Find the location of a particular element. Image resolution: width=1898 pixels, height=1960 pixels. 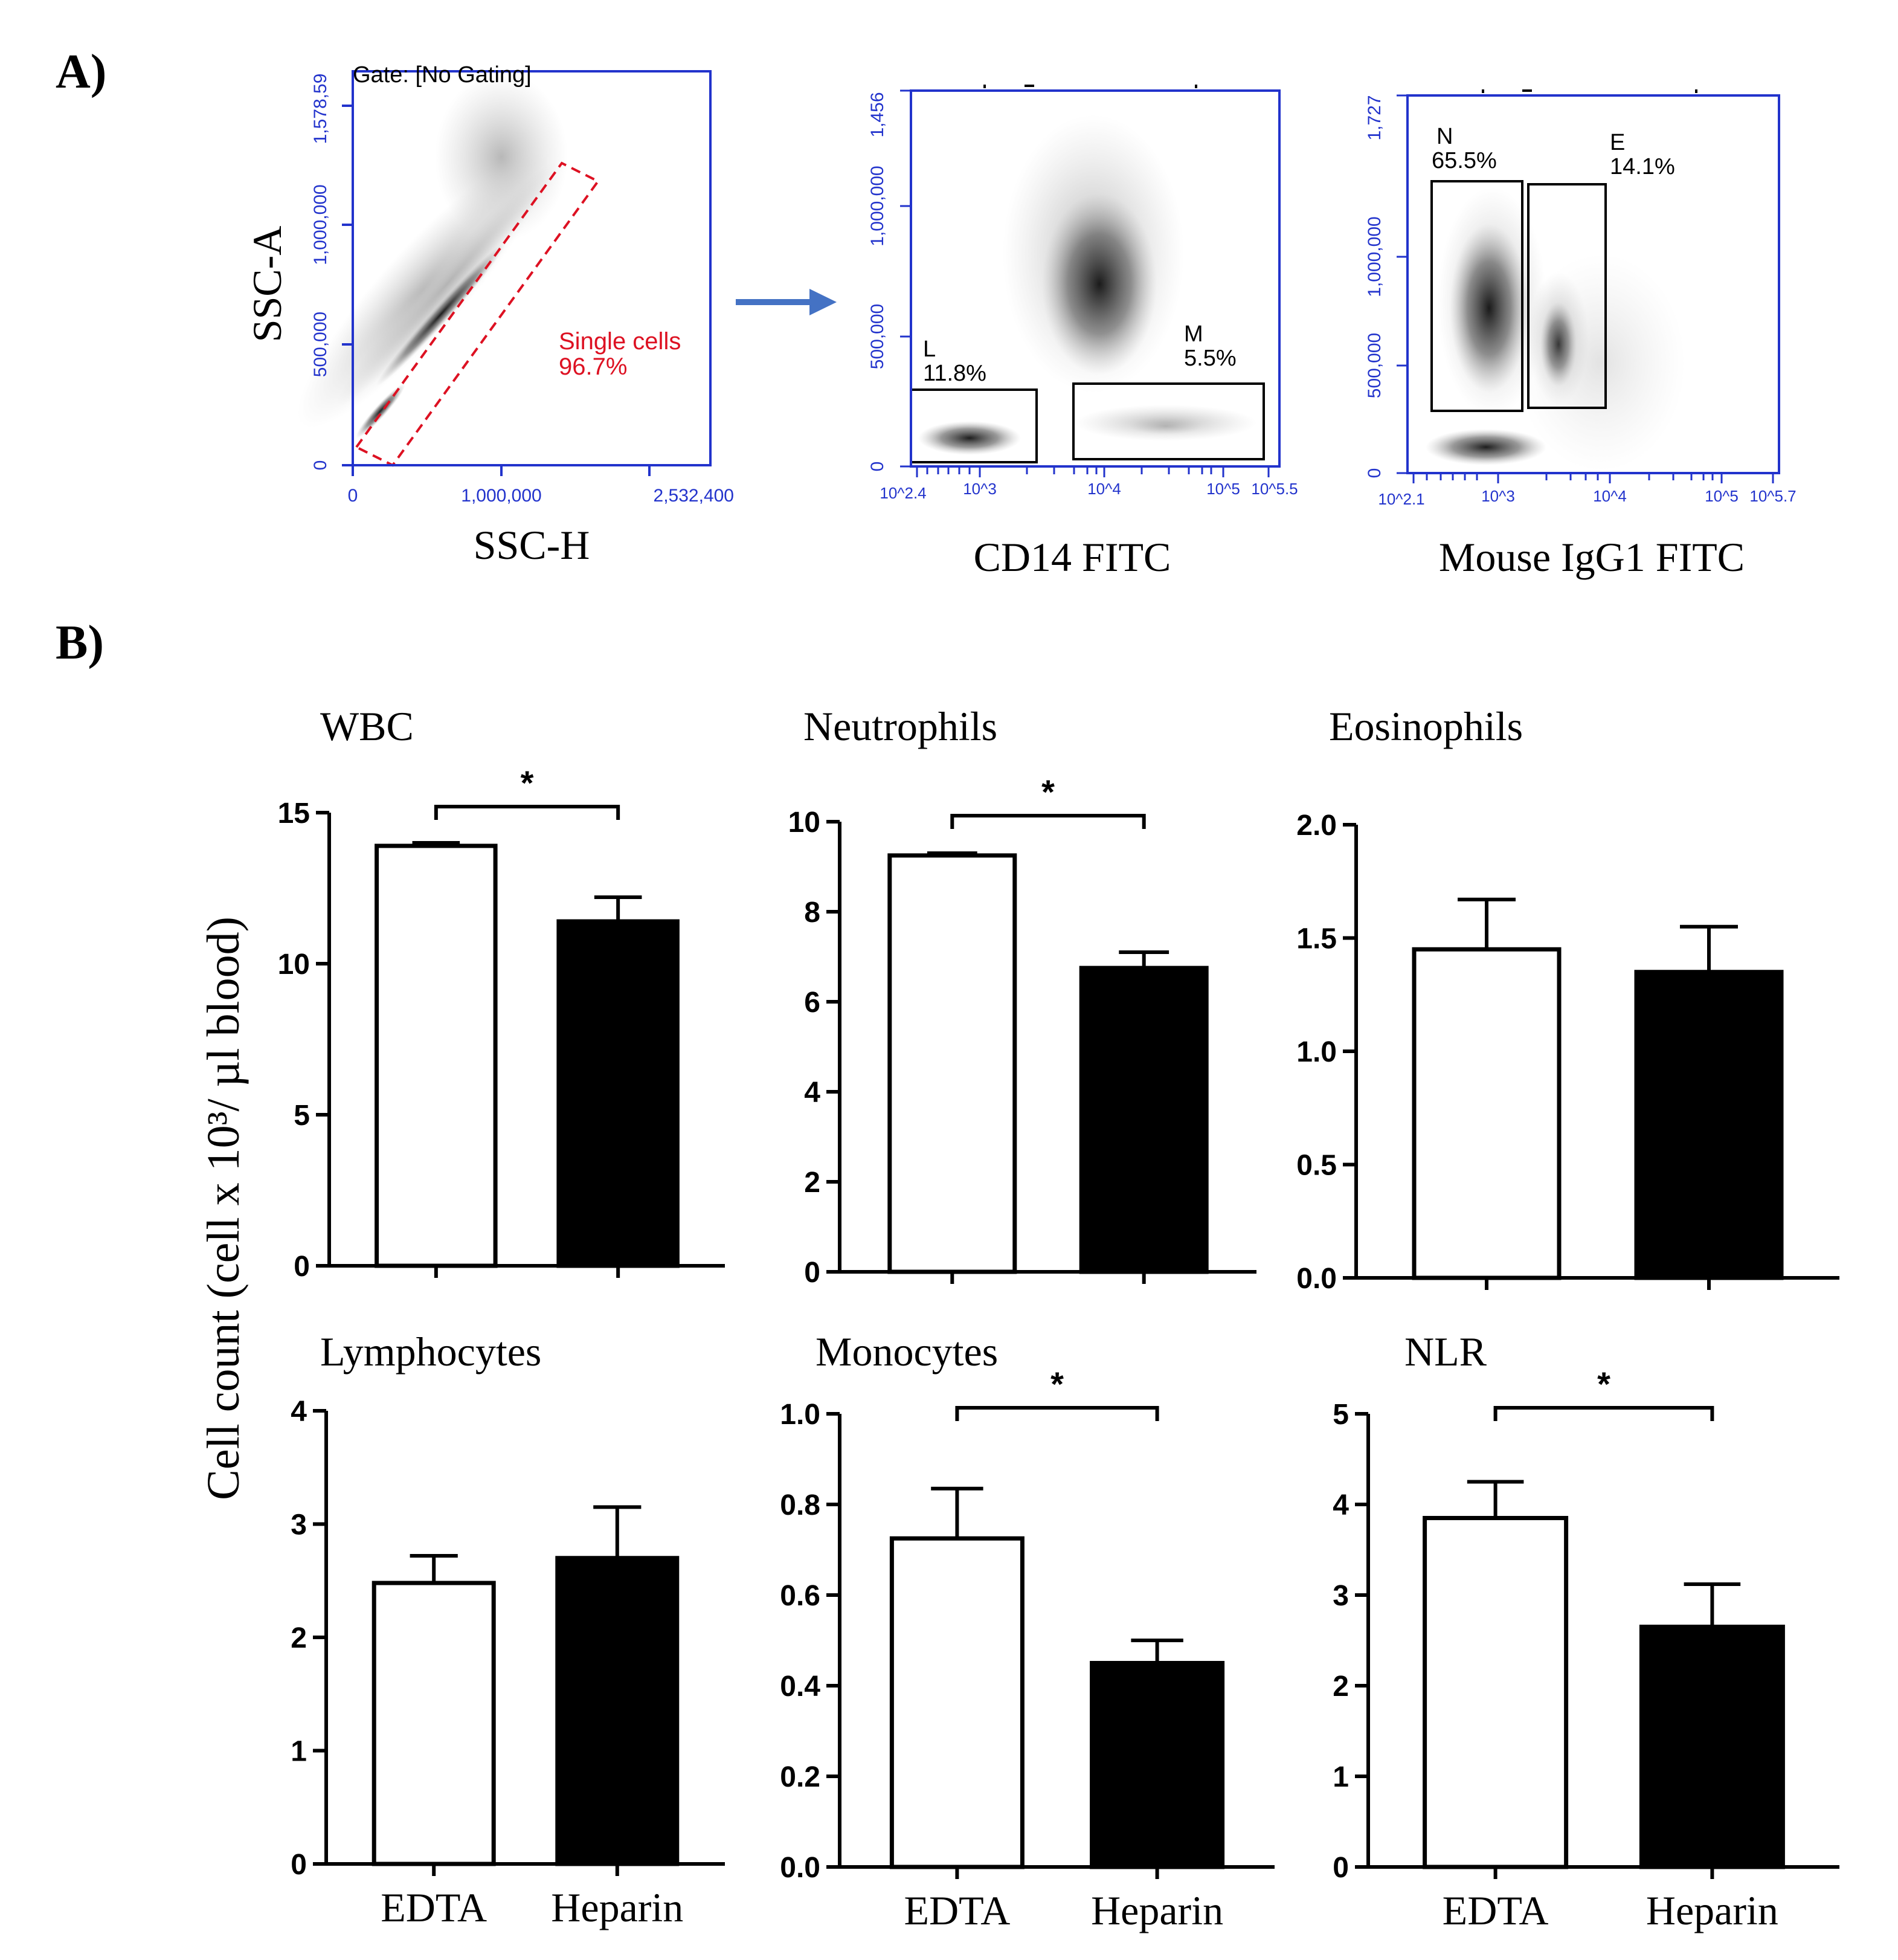

panel-label-b: B) is located at coordinates (80, 642).